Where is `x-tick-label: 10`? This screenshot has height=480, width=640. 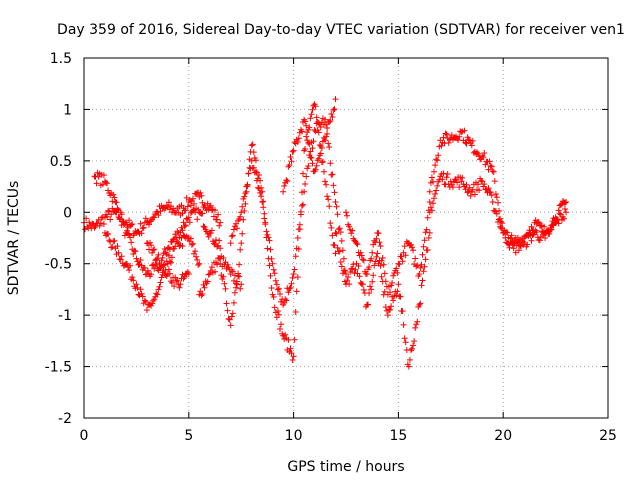
x-tick-label: 10 is located at coordinates (294, 436).